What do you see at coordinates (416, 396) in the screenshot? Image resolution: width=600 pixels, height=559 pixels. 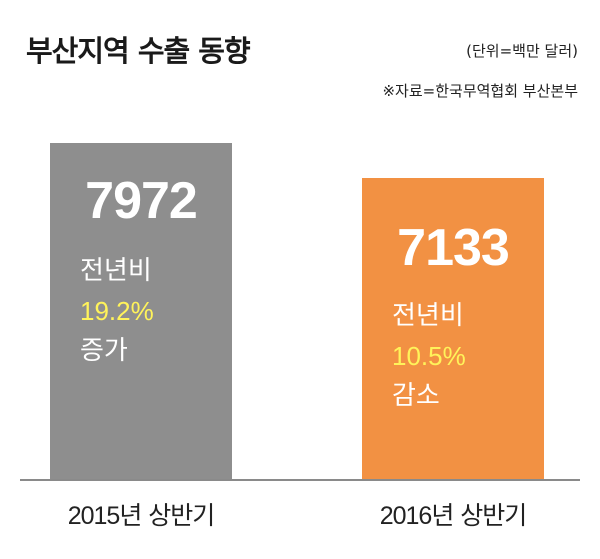 I see `annotation-line3: 감소` at bounding box center [416, 396].